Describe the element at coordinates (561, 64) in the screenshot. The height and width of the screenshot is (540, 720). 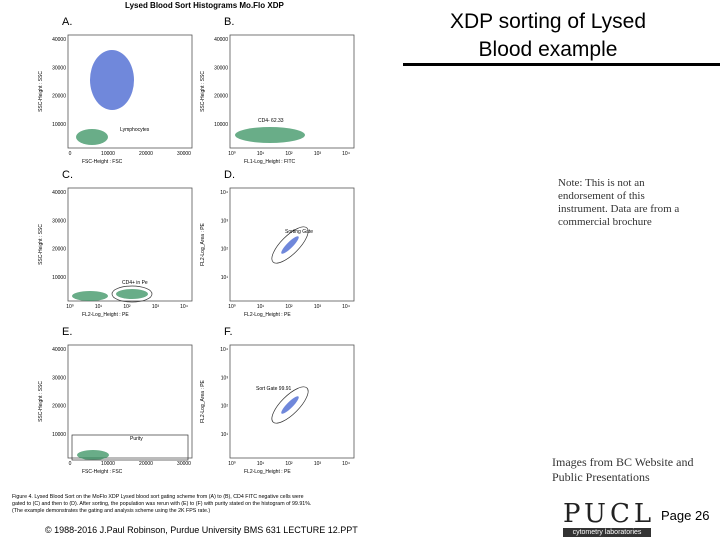
I see `title-rule` at that location.